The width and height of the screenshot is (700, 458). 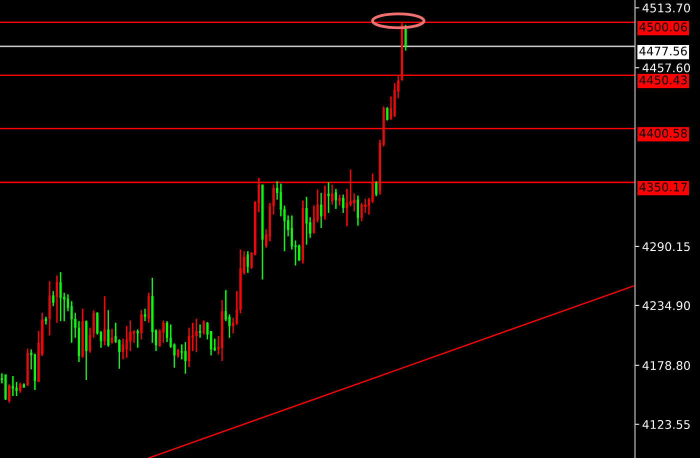 What do you see at coordinates (666, 365) in the screenshot?
I see `y-tick-label: 4178.80` at bounding box center [666, 365].